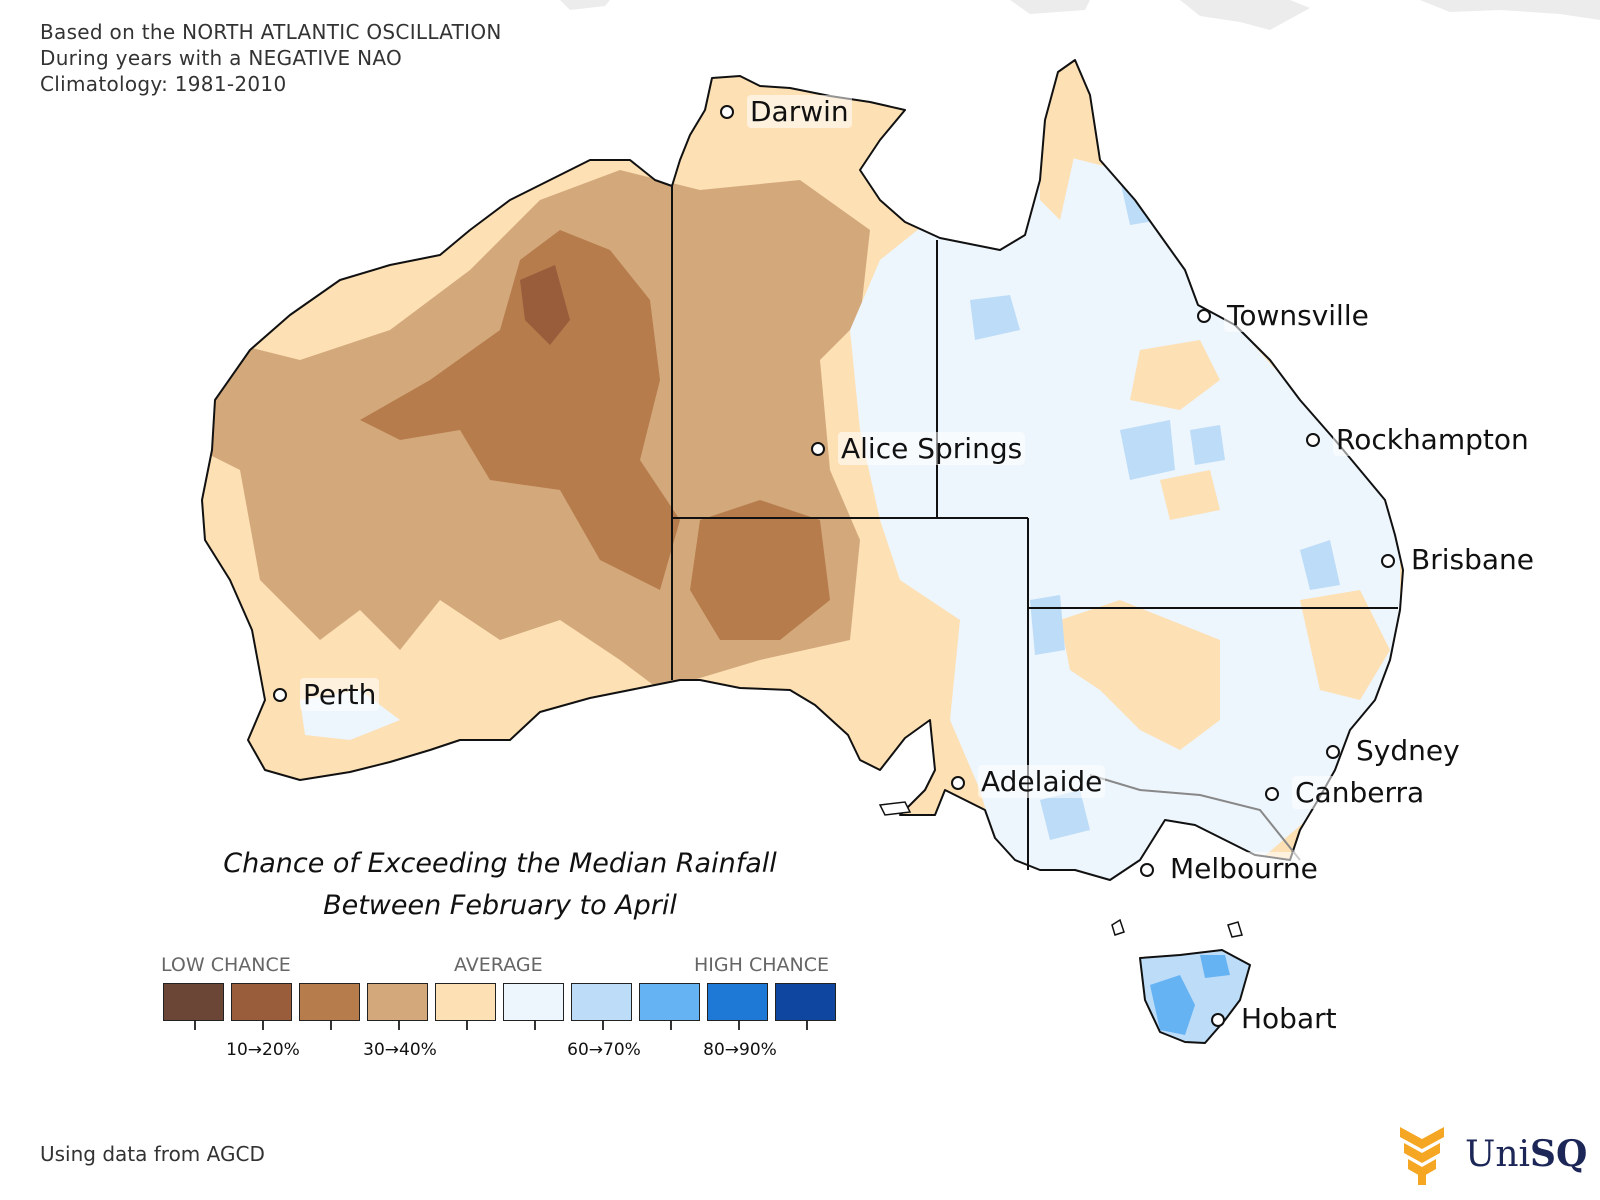  I want to click on legend-low-caption: LOW CHANCE, so click(226, 965).